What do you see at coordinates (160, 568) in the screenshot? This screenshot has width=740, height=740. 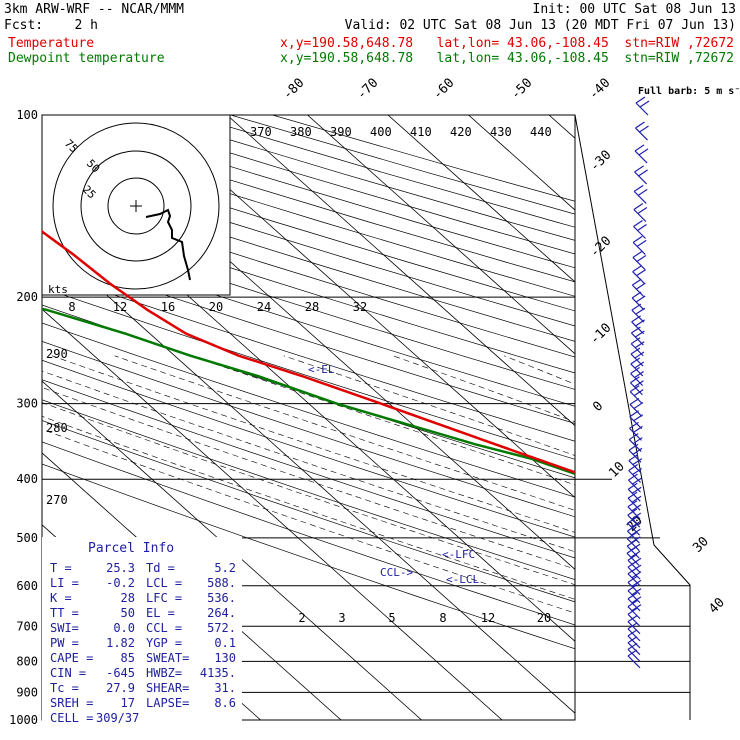 I see `parcel-row-0-label-b: Td =` at bounding box center [160, 568].